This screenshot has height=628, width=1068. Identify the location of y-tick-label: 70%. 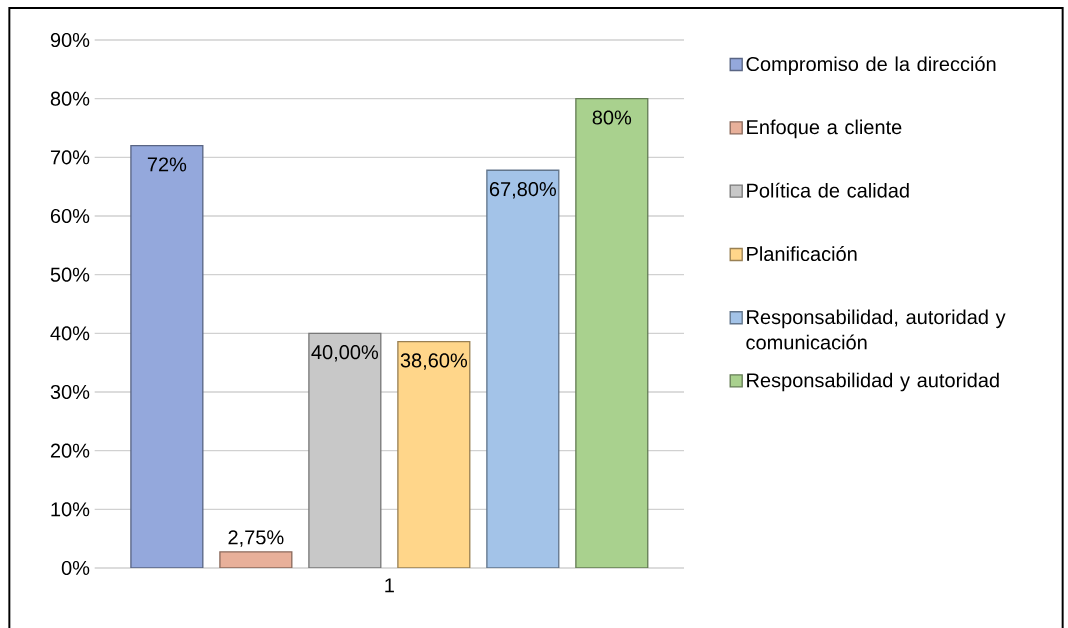
(70, 157).